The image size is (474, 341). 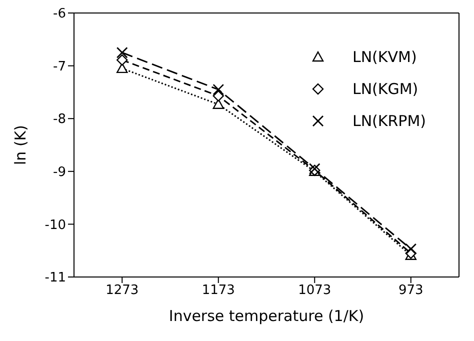 I want to click on y-tick-label: -9, so click(x=59, y=172).